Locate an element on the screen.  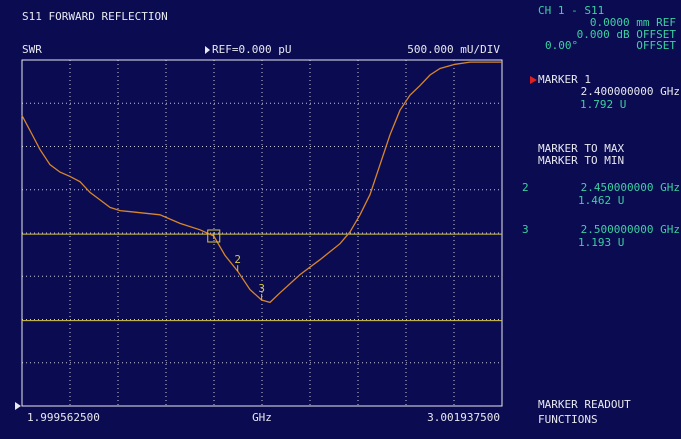
channel: CH 1 - S11 is located at coordinates (571, 10).